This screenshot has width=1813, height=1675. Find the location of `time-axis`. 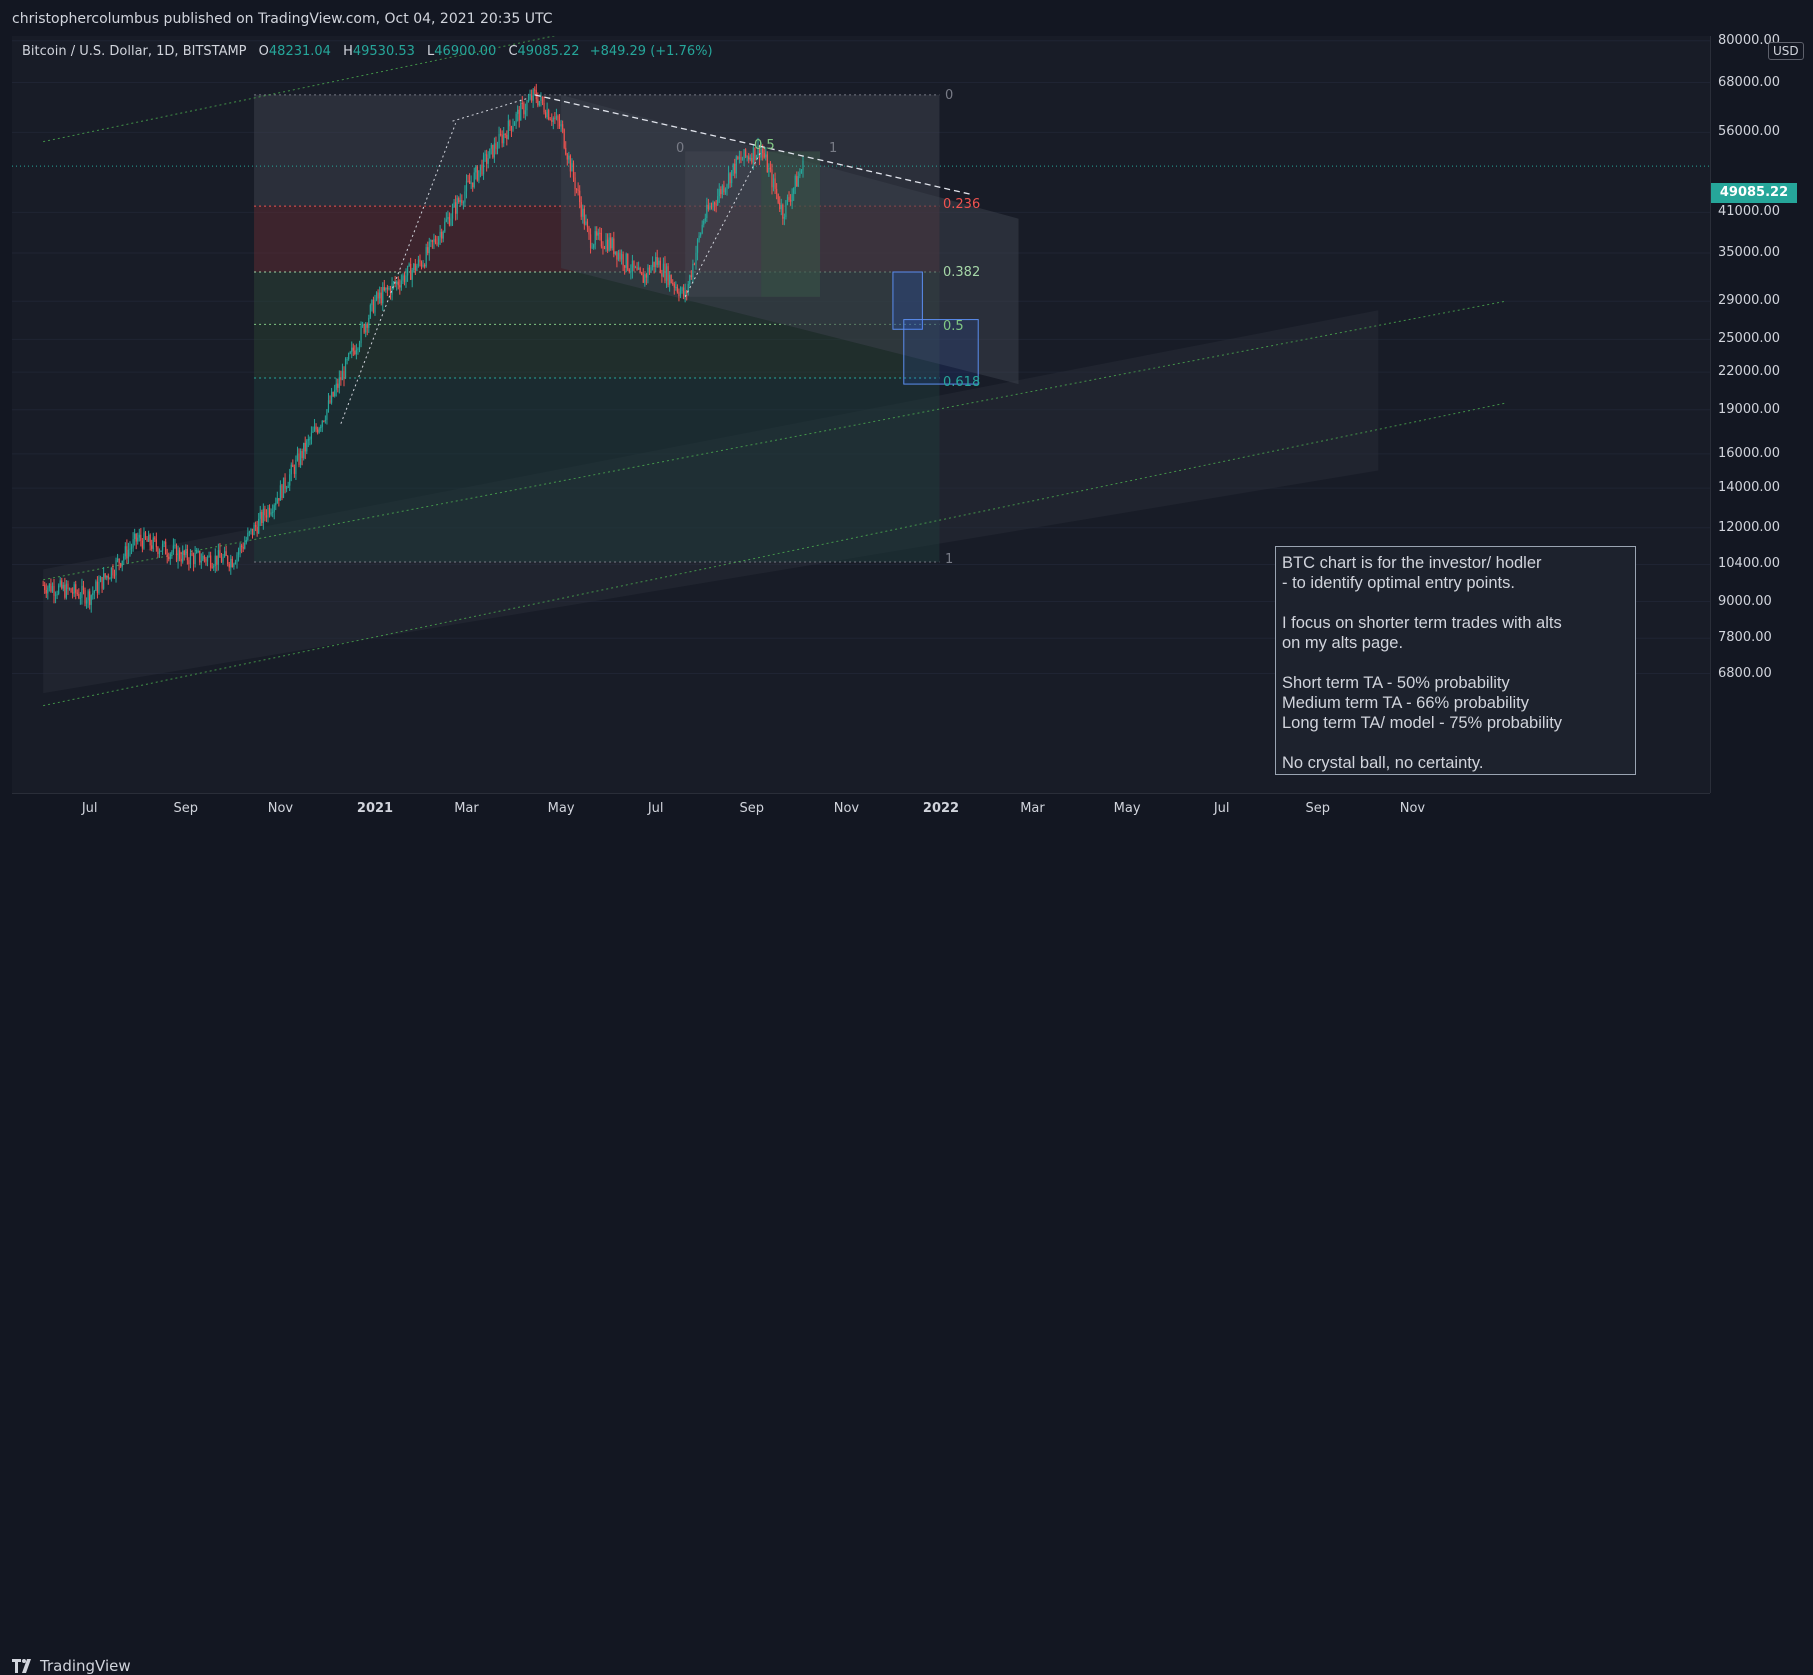

time-axis is located at coordinates (861, 806).